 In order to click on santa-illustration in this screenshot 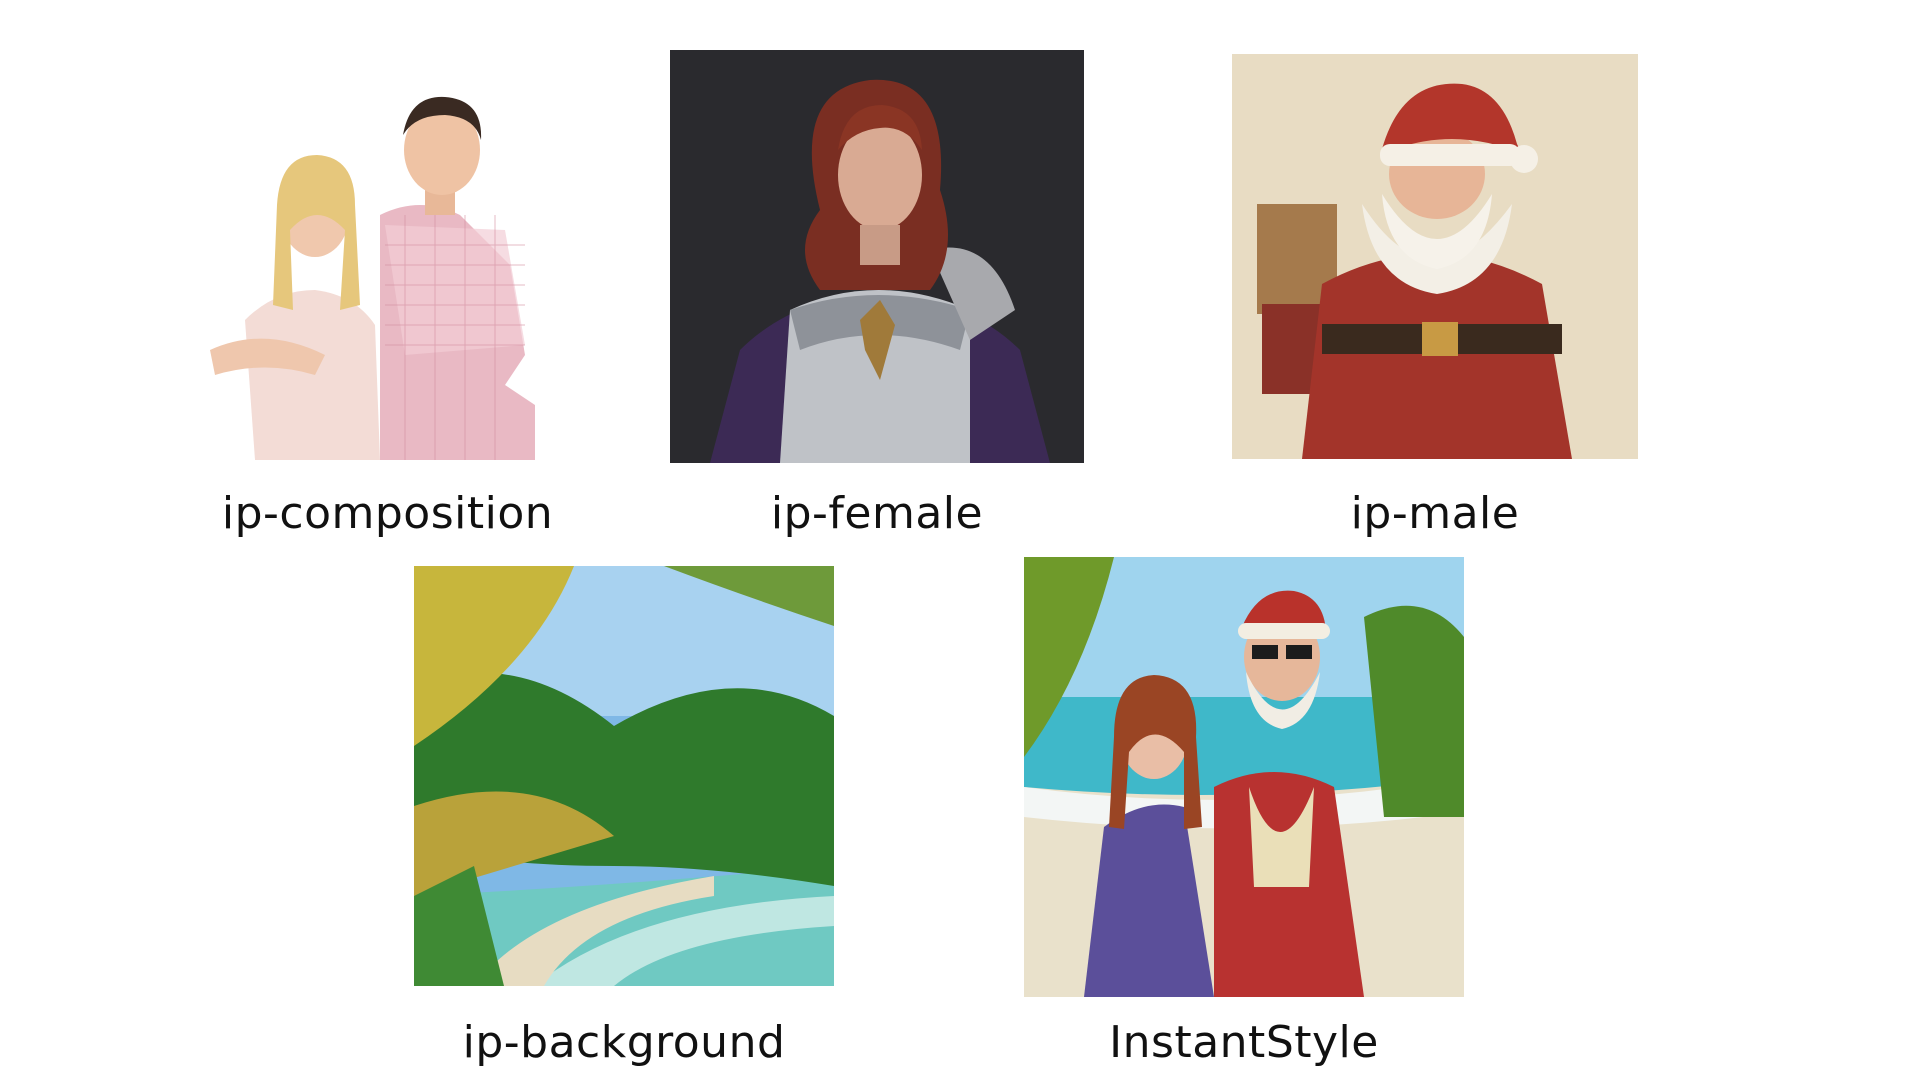, I will do `click(1435, 256)`.